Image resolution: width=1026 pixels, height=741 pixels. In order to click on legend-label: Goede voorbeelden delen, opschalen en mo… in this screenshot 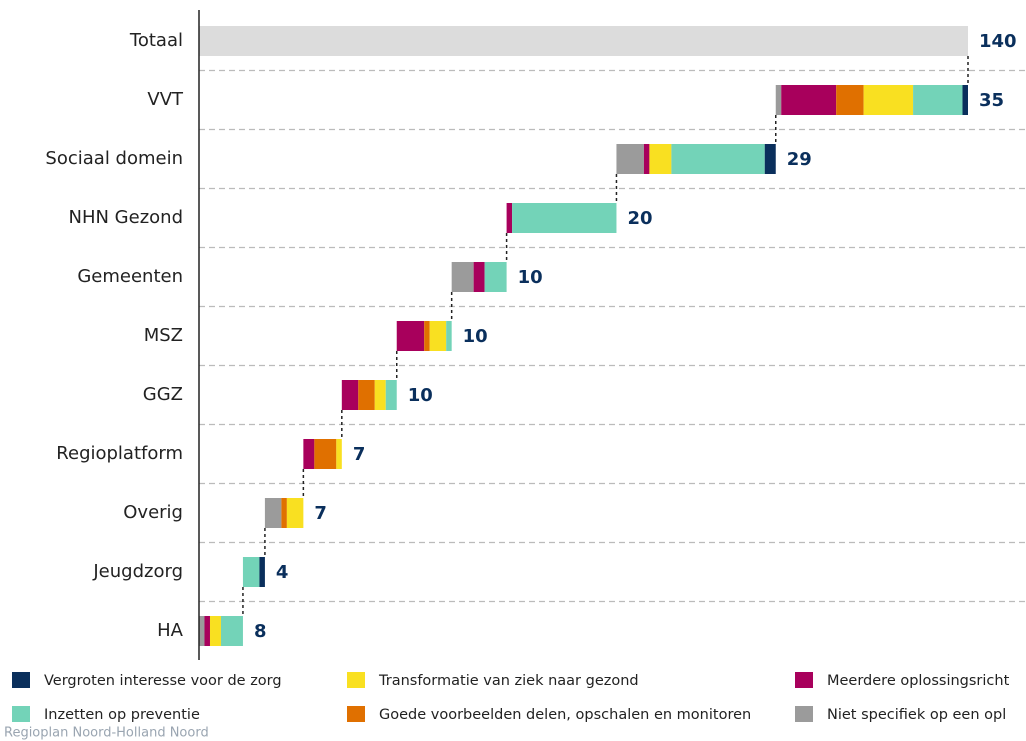, I will do `click(565, 715)`.